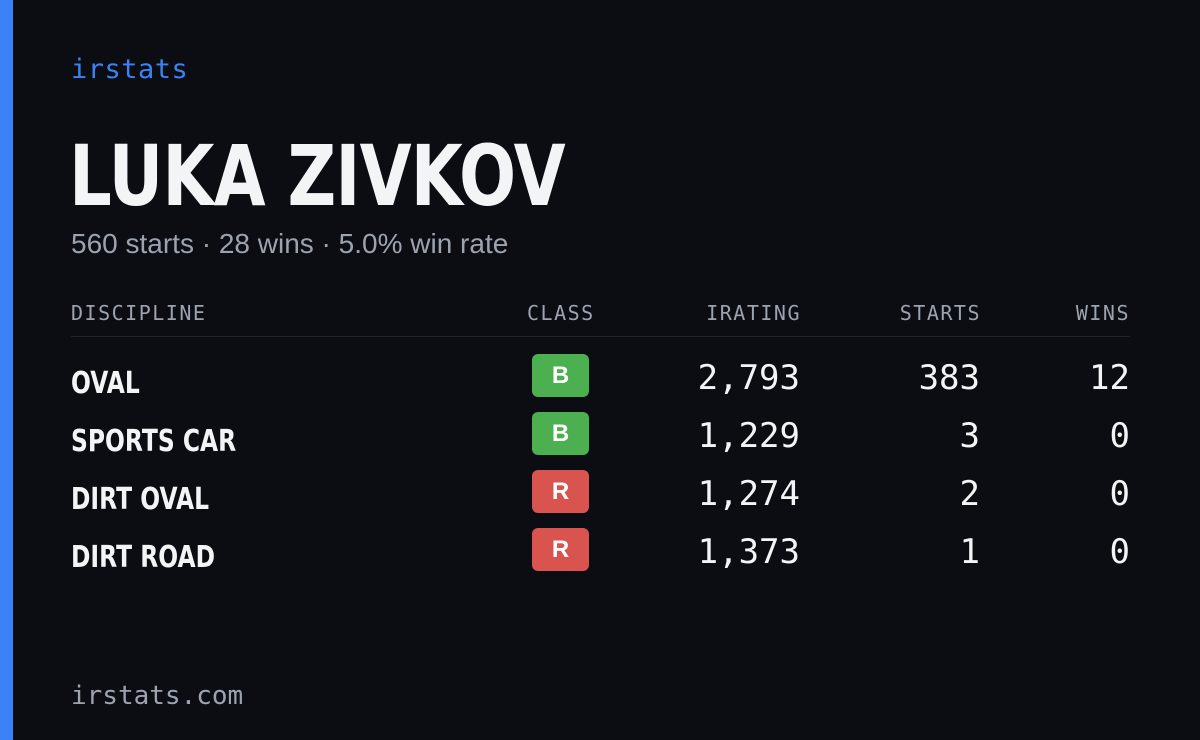 The height and width of the screenshot is (740, 1200). Describe the element at coordinates (143, 557) in the screenshot. I see `discipline-name: DIRT ROAD` at that location.